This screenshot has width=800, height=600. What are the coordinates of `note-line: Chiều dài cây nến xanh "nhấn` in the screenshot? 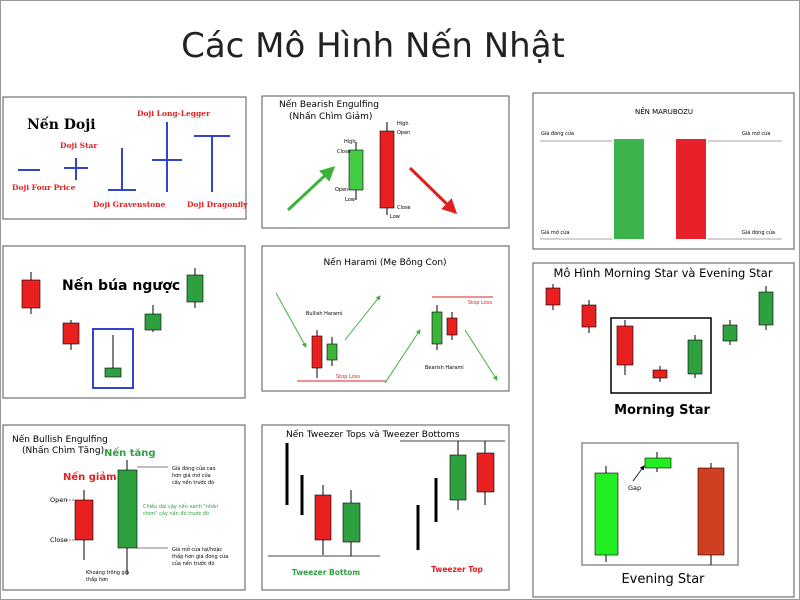 It's located at (180, 506).